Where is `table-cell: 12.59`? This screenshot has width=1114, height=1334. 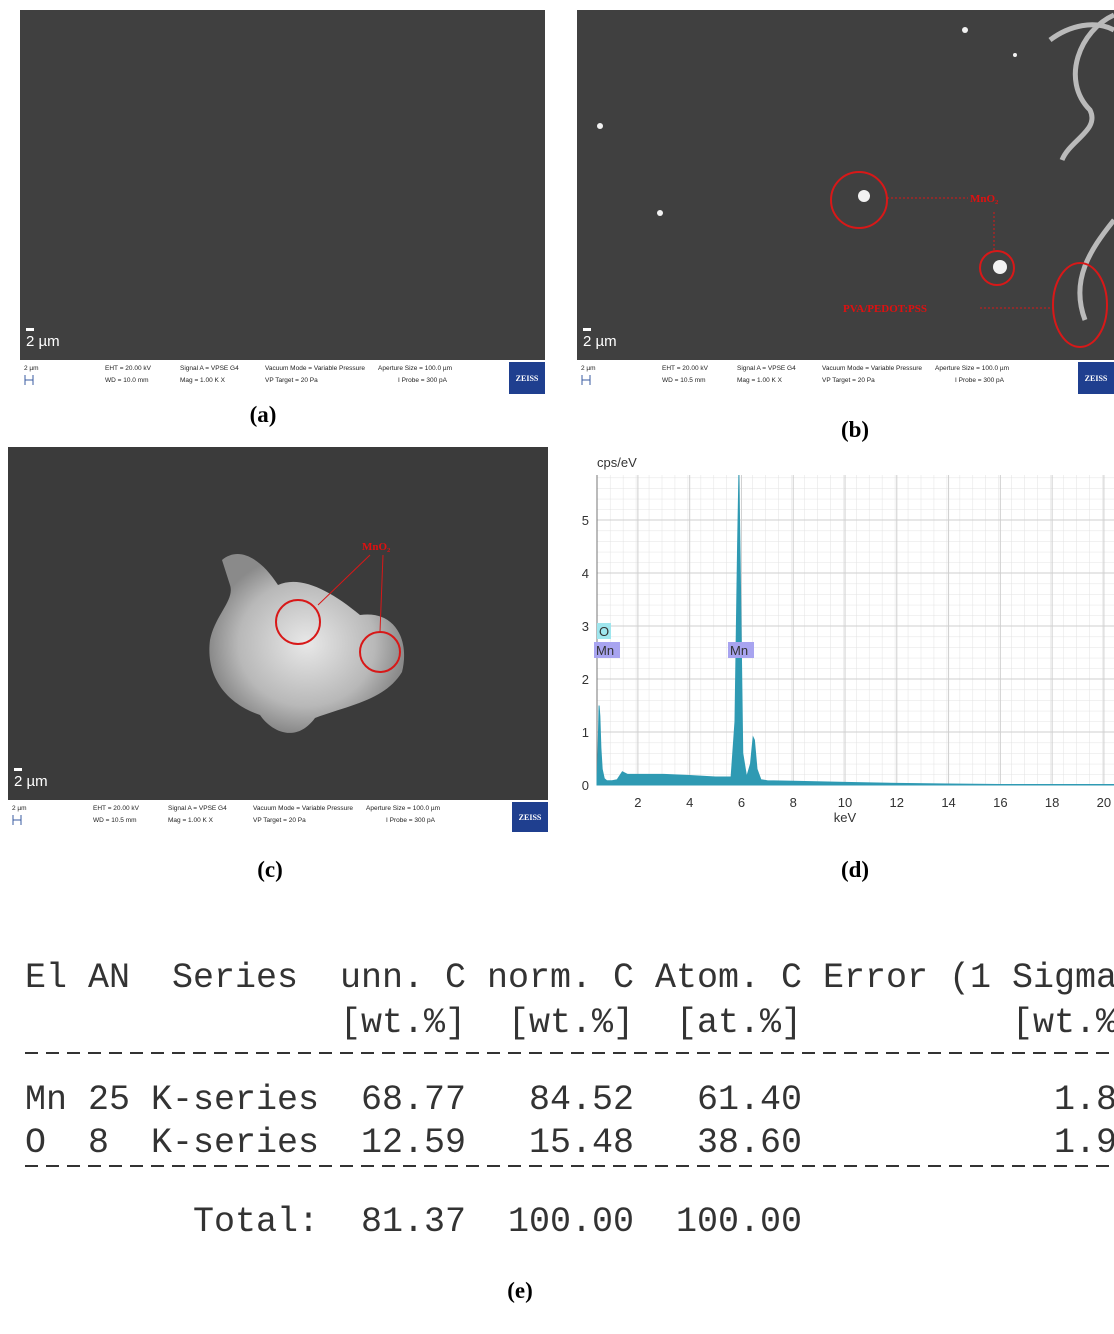 table-cell: 12.59 is located at coordinates (413, 1143).